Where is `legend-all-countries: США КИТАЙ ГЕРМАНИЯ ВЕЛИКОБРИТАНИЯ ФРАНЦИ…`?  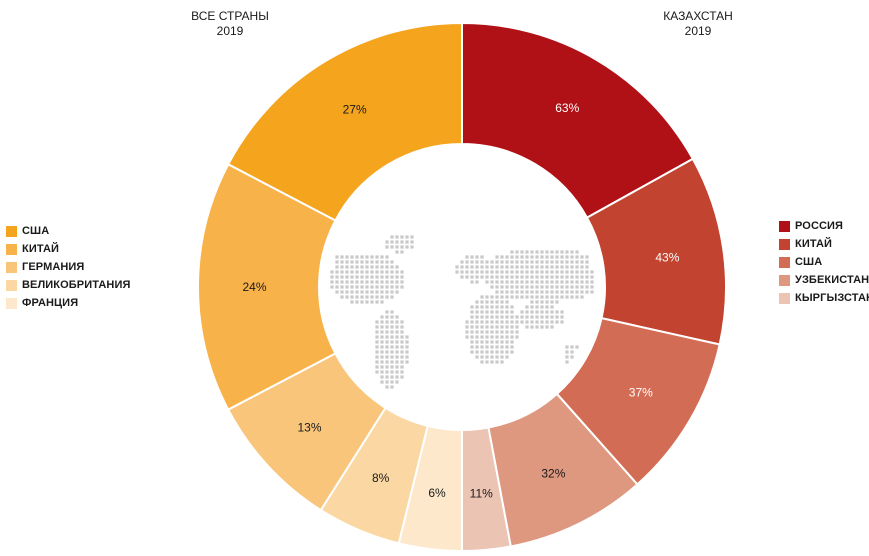
legend-all-countries: США КИТАЙ ГЕРМАНИЯ ВЕЛИКОБРИТАНИЯ ФРАНЦИ… is located at coordinates (68, 267).